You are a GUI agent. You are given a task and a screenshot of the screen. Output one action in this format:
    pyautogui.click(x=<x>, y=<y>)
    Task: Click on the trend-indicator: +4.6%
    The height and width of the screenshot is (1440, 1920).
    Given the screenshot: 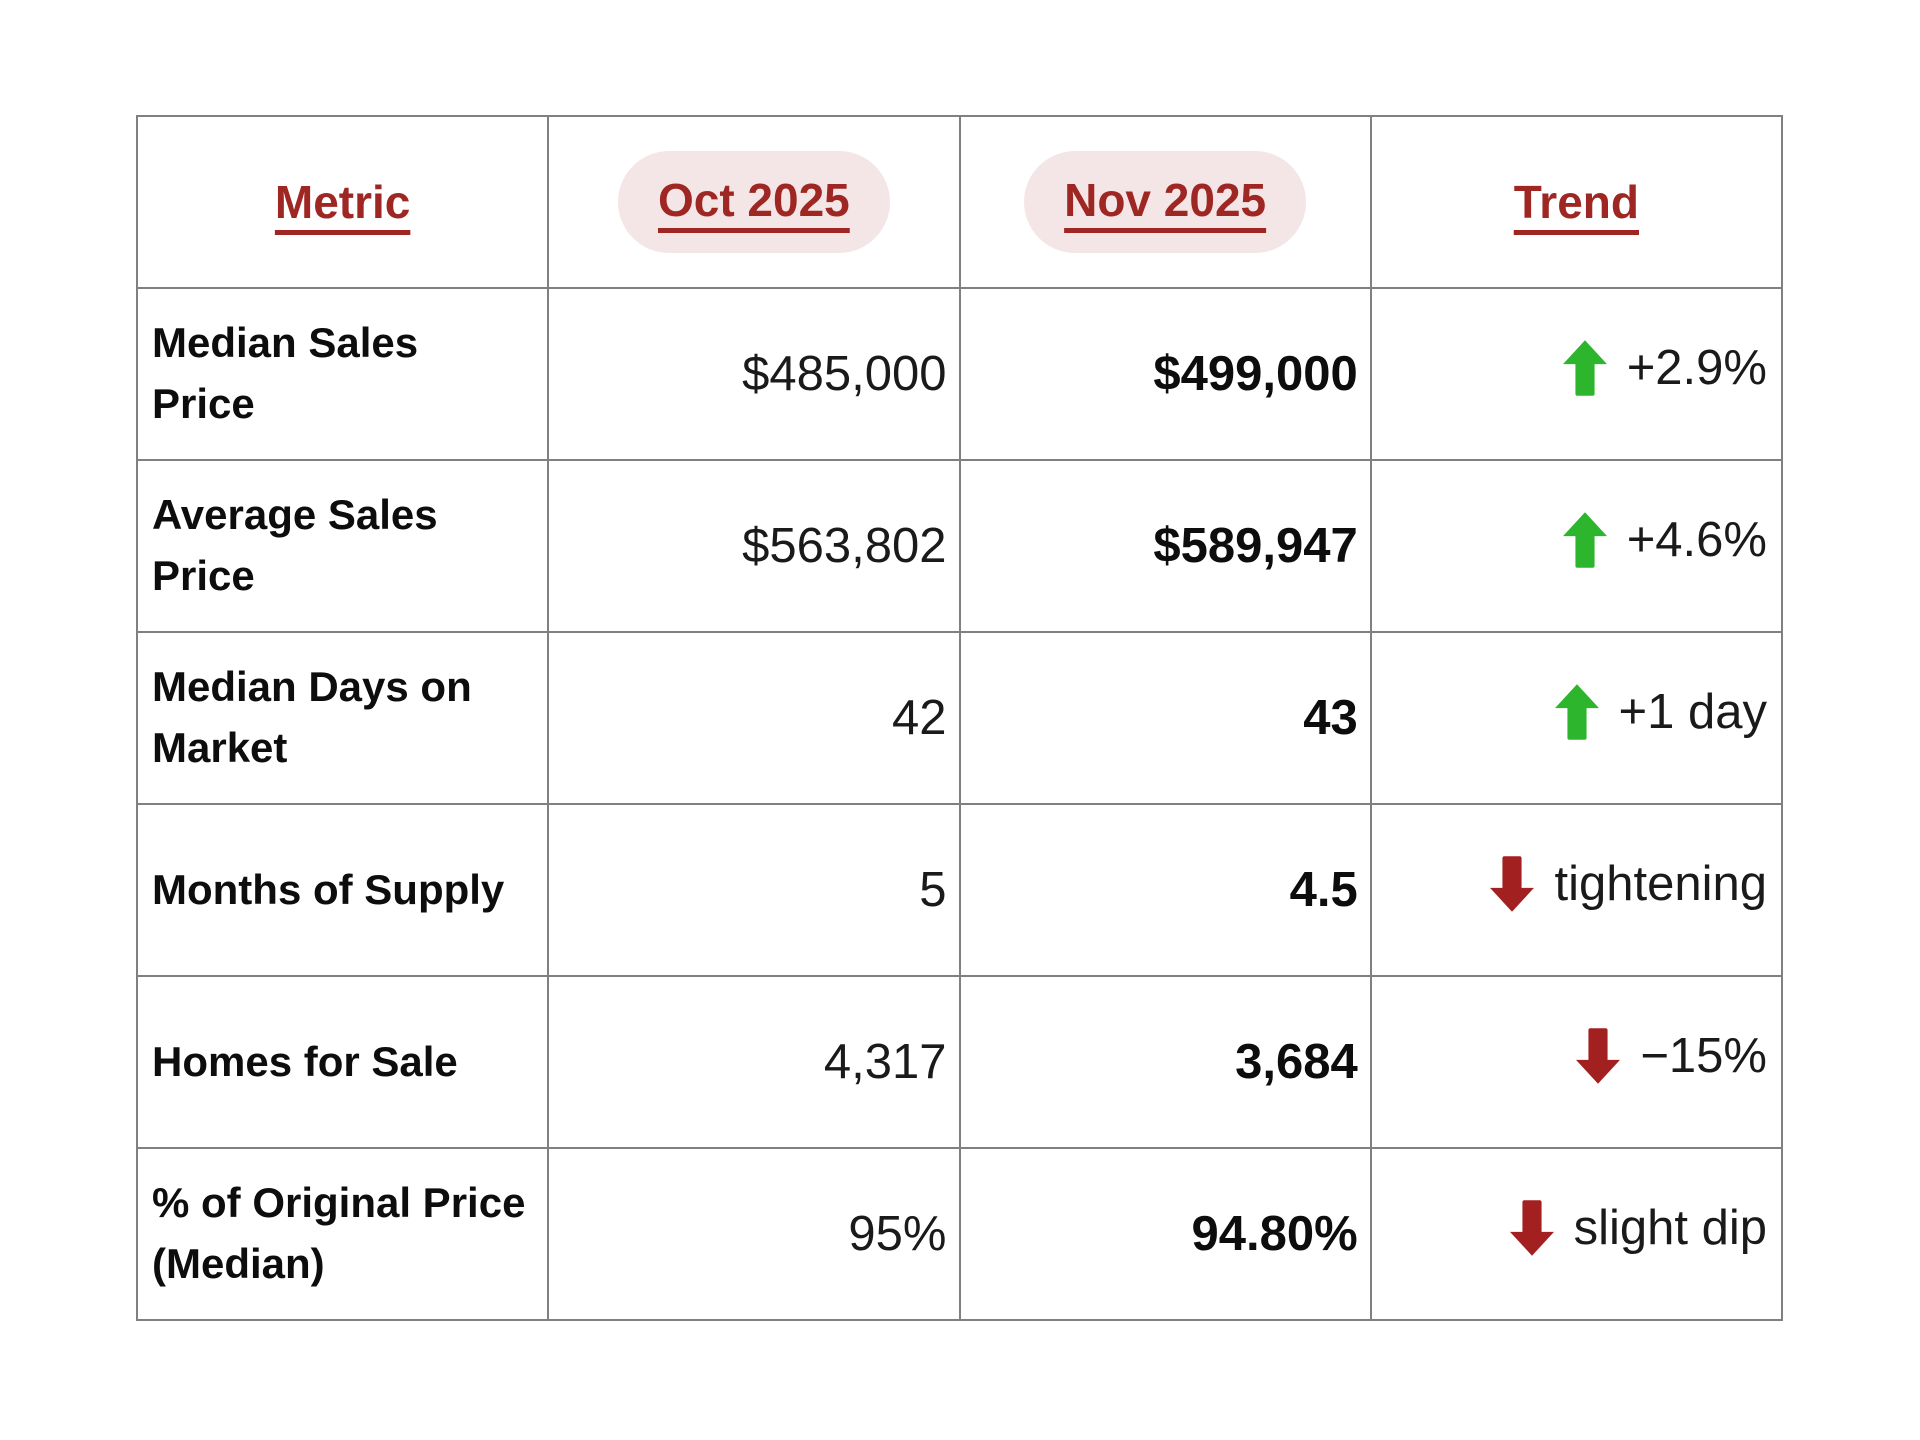 What is the action you would take?
    pyautogui.click(x=1664, y=540)
    